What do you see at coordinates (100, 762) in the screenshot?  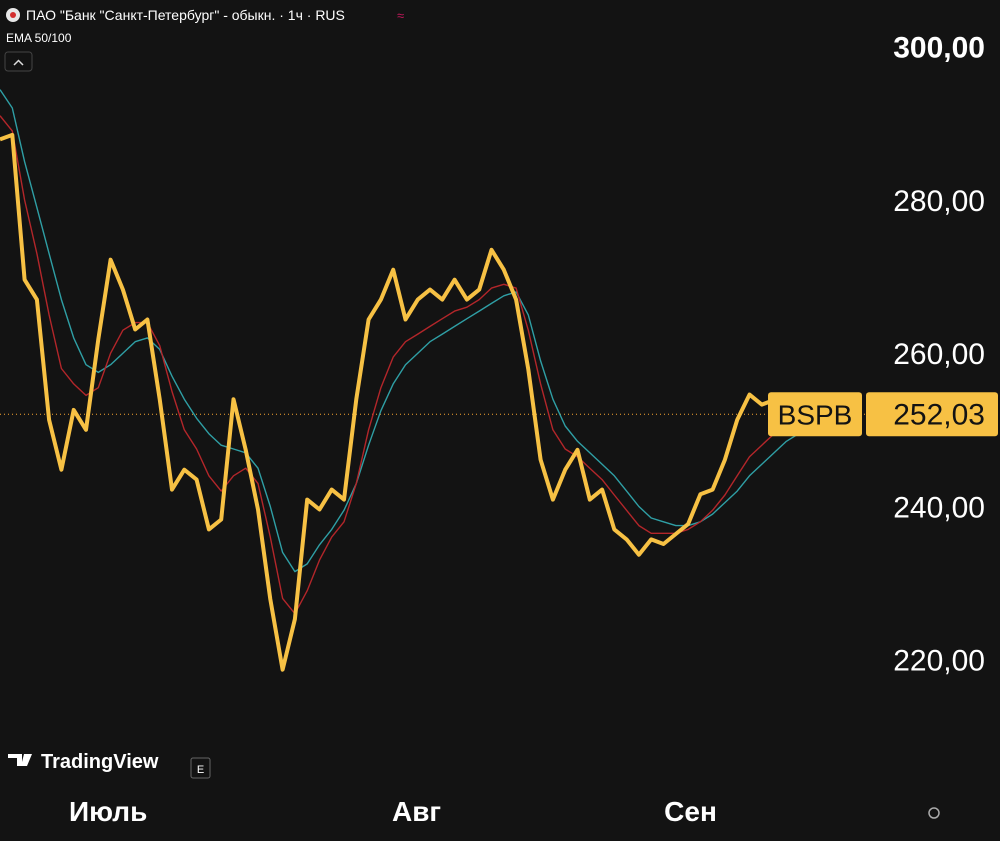 I see `brand-name: TradingView` at bounding box center [100, 762].